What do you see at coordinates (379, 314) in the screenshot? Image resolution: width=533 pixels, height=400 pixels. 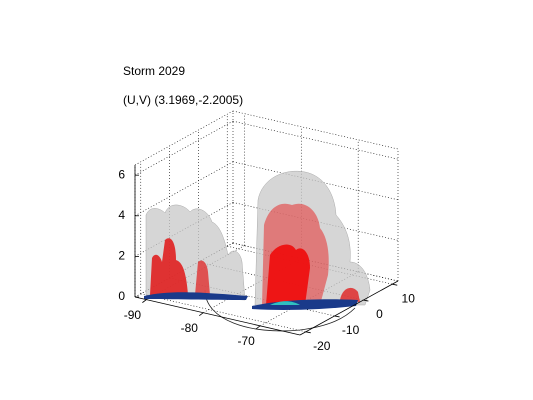 I see `y-tick-label: 0` at bounding box center [379, 314].